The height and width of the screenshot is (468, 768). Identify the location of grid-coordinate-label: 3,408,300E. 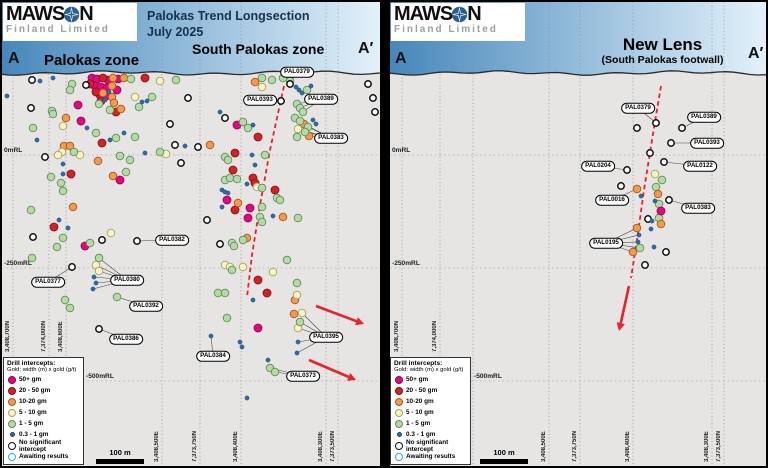
(321, 446).